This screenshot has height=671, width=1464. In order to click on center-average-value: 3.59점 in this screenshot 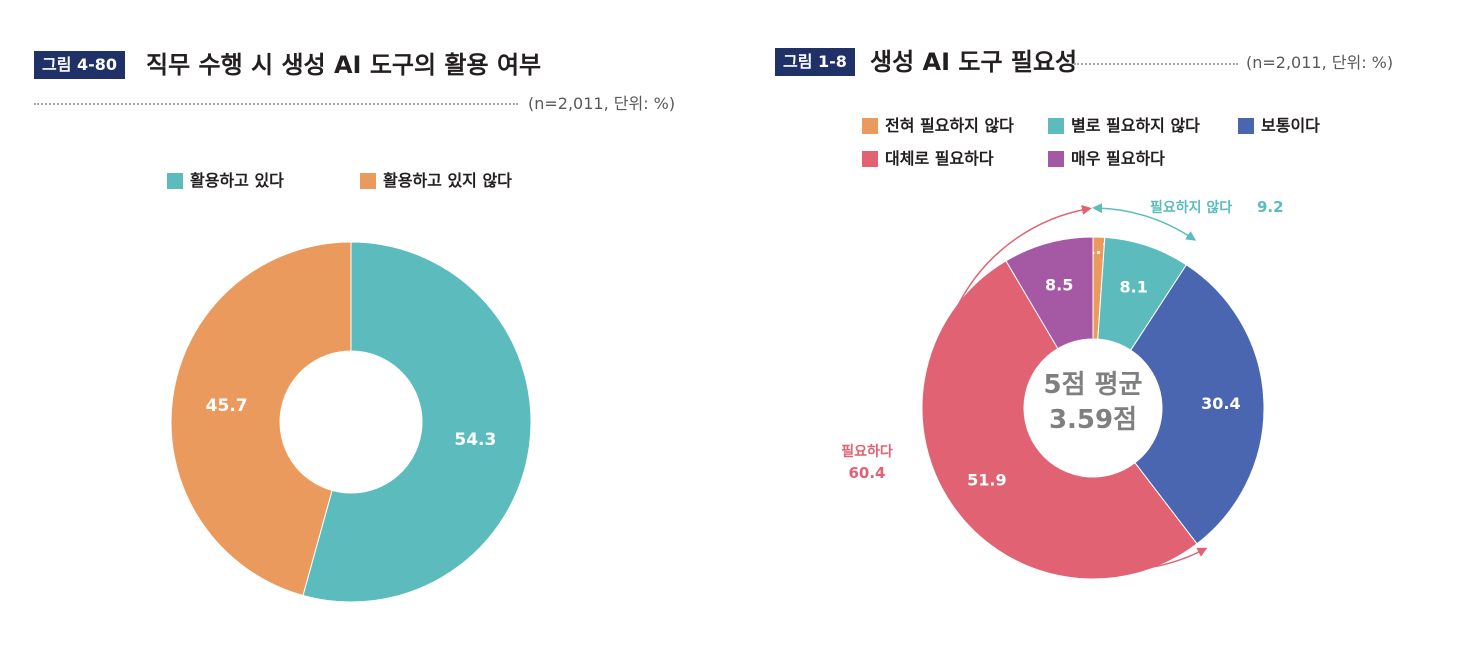, I will do `click(1093, 420)`.